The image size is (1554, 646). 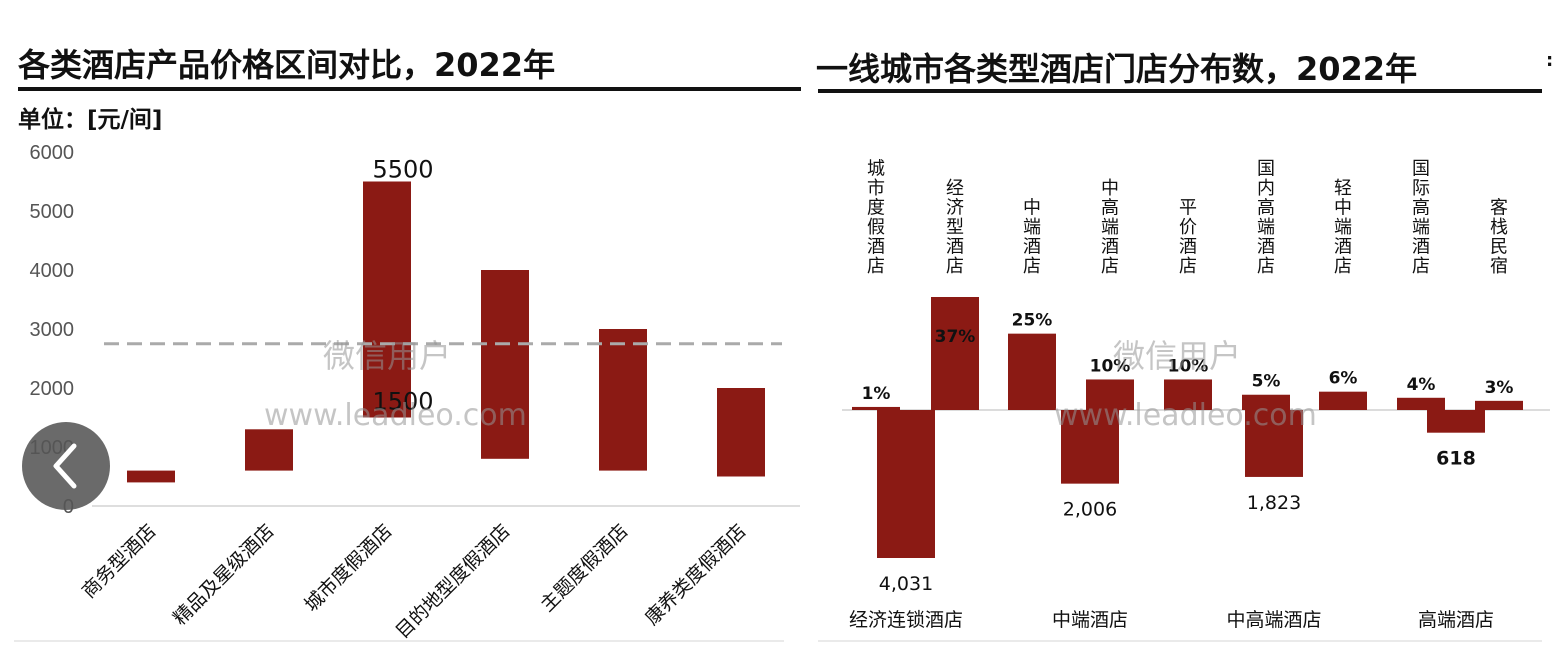 I want to click on subcategory-label-char: 宿, so click(x=1499, y=266).